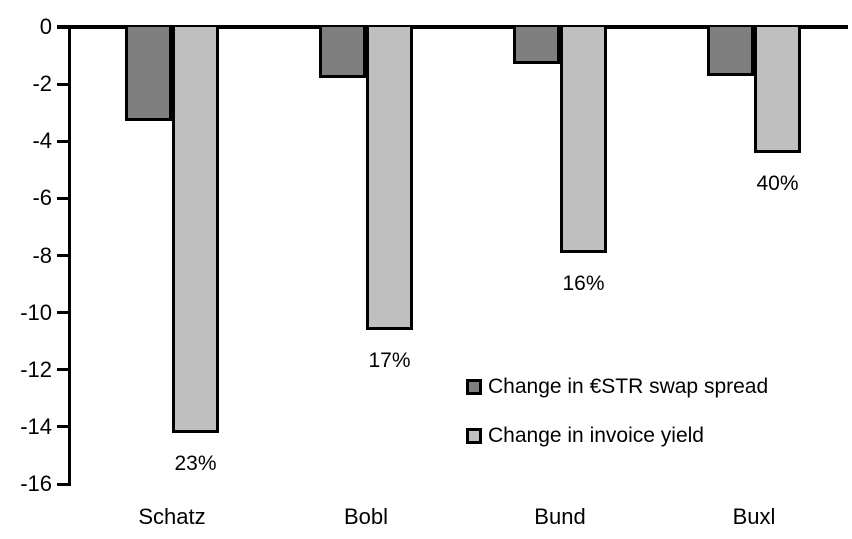 This screenshot has height=539, width=852. What do you see at coordinates (366, 516) in the screenshot?
I see `x-axis-label-bobl: Bobl` at bounding box center [366, 516].